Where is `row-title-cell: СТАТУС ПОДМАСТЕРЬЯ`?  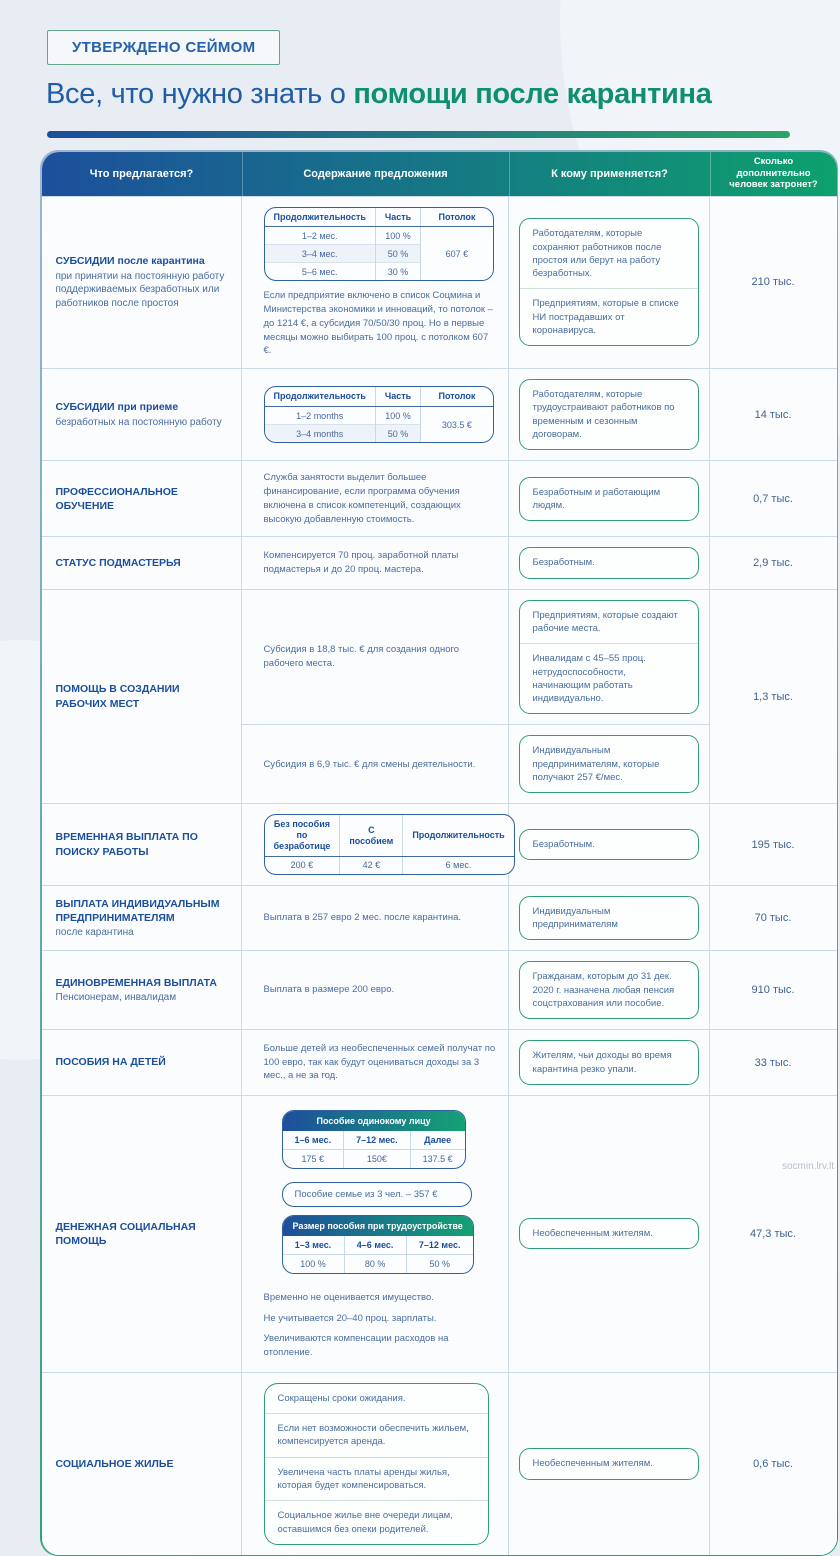
row-title-cell: СТАТУС ПОДМАСТЕРЬЯ is located at coordinates (142, 563).